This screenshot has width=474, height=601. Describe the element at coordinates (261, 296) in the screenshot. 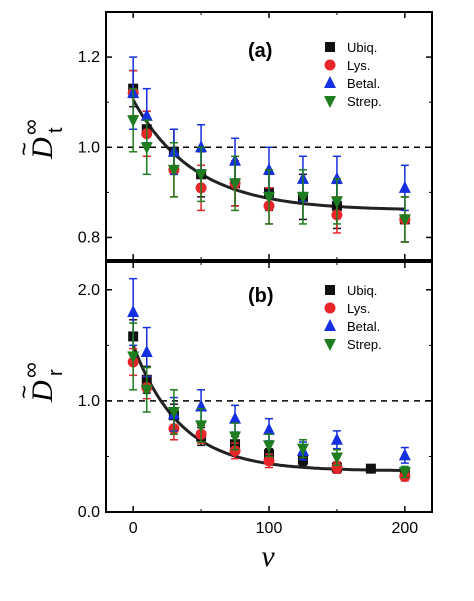

I see `panel-label: (b)` at that location.